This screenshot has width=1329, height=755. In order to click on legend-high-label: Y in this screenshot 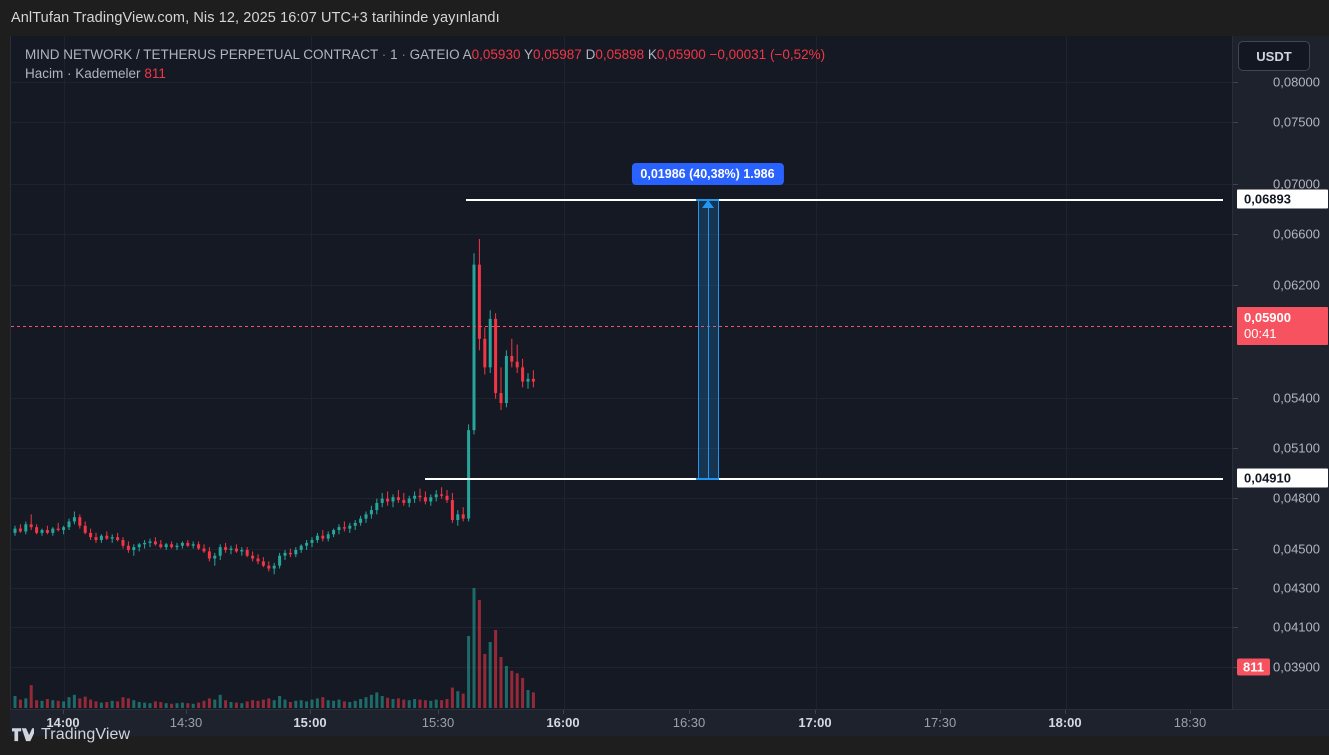, I will do `click(528, 54)`.